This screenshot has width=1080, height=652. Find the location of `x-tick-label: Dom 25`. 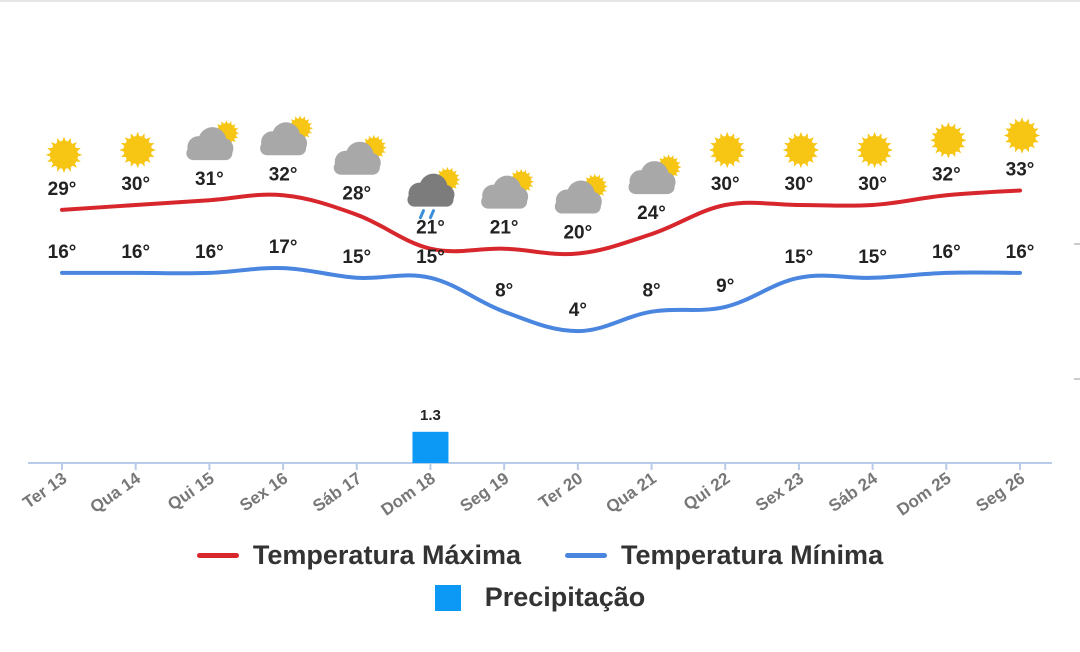

x-tick-label: Dom 25 is located at coordinates (923, 494).